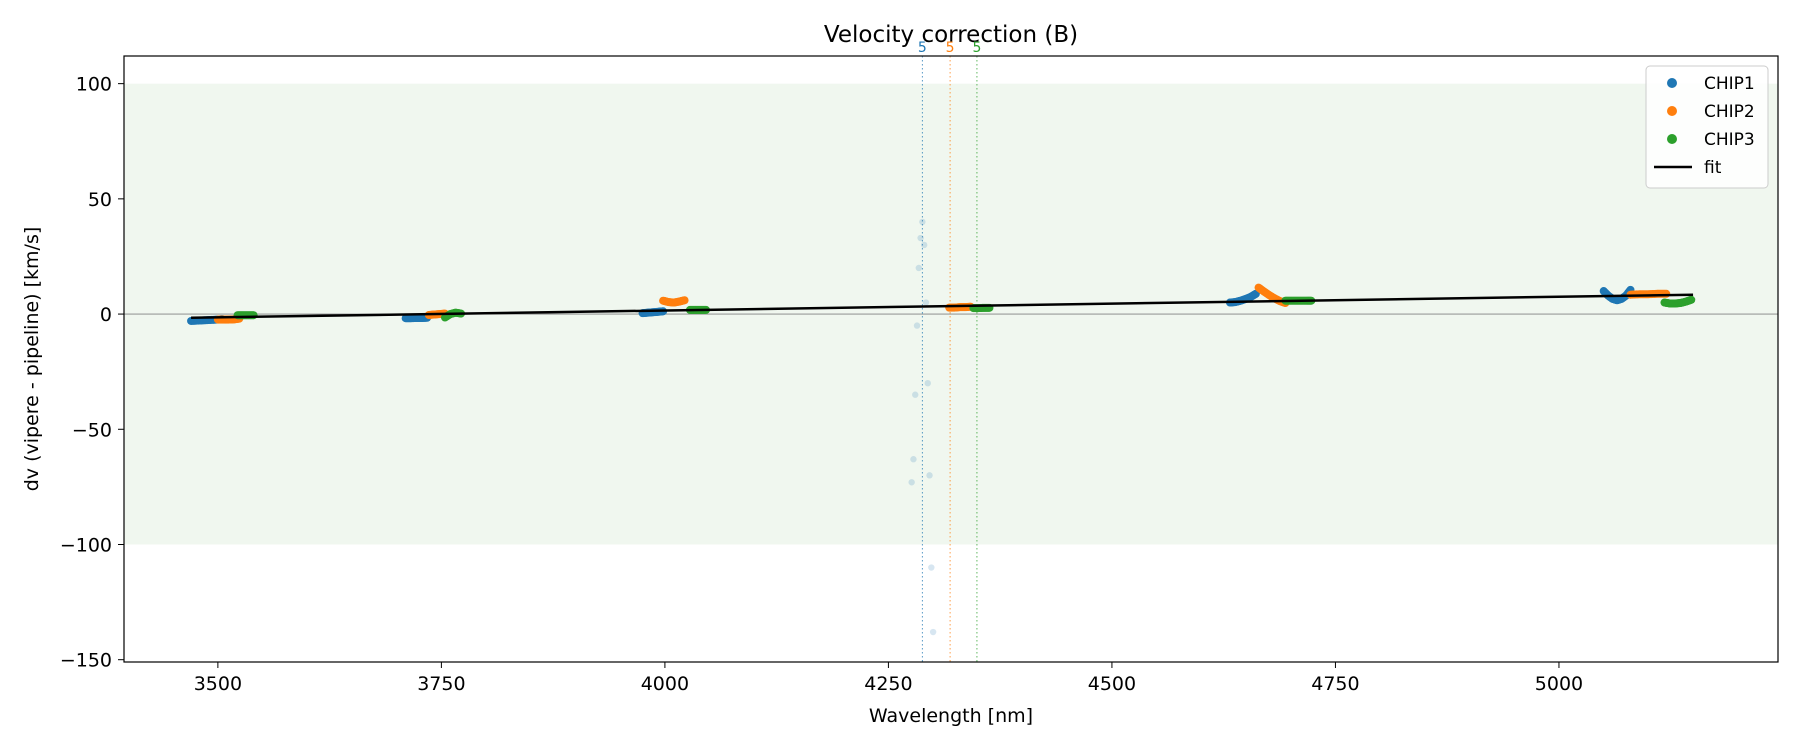 This screenshot has height=750, width=1800. I want to click on x-axis-title: Wavelength [nm], so click(951, 716).